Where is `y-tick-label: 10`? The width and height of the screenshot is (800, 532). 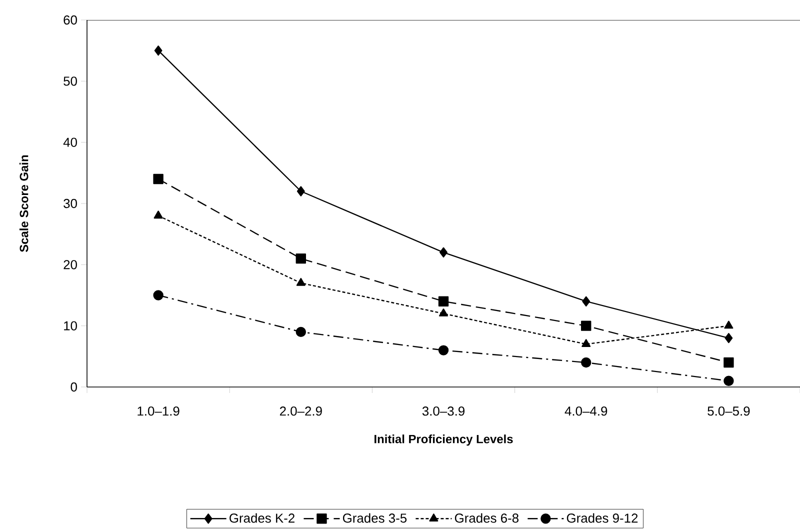
y-tick-label: 10 is located at coordinates (70, 325).